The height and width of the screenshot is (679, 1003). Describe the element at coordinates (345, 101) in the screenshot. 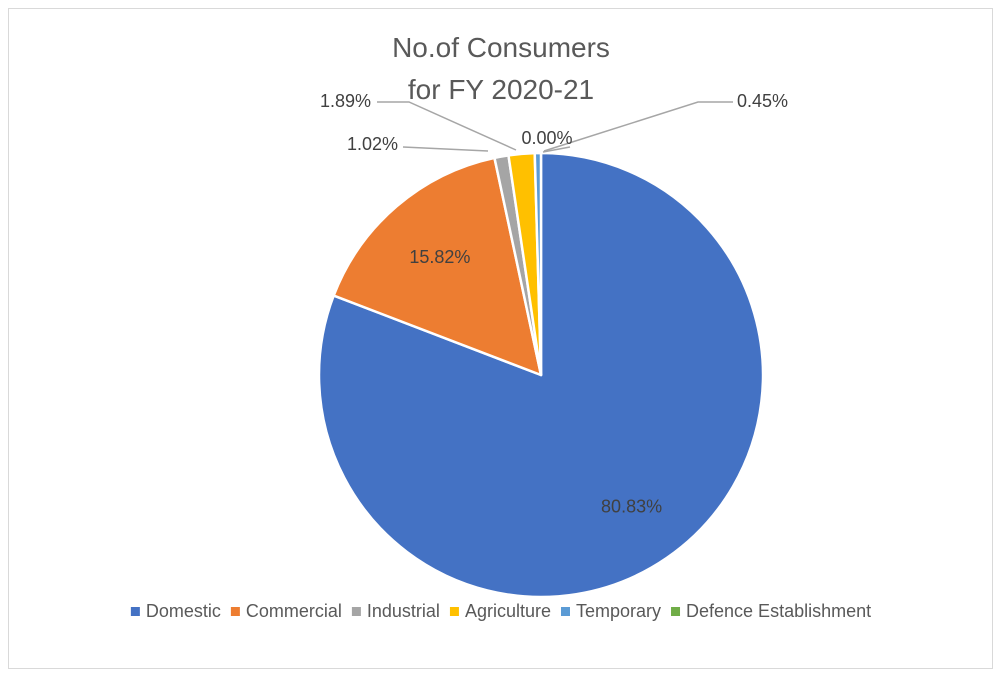

I see `data-label-agriculture: 1.89%` at that location.